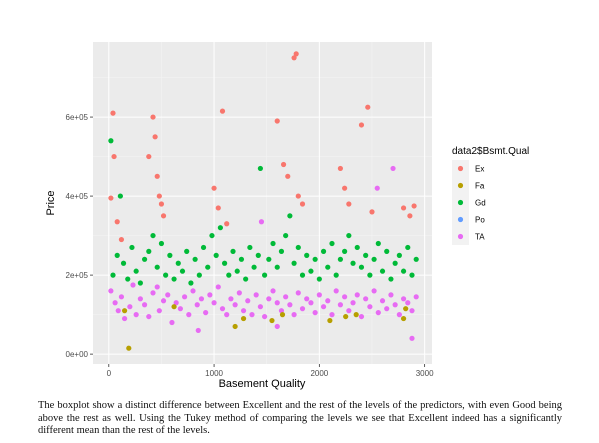  What do you see at coordinates (460, 219) in the screenshot?
I see `legend-key-po-marker` at bounding box center [460, 219].